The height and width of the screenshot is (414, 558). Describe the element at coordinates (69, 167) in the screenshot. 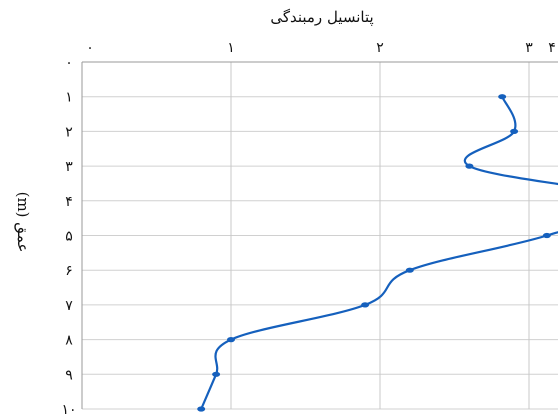

I see `y-tick-label: ۳` at that location.